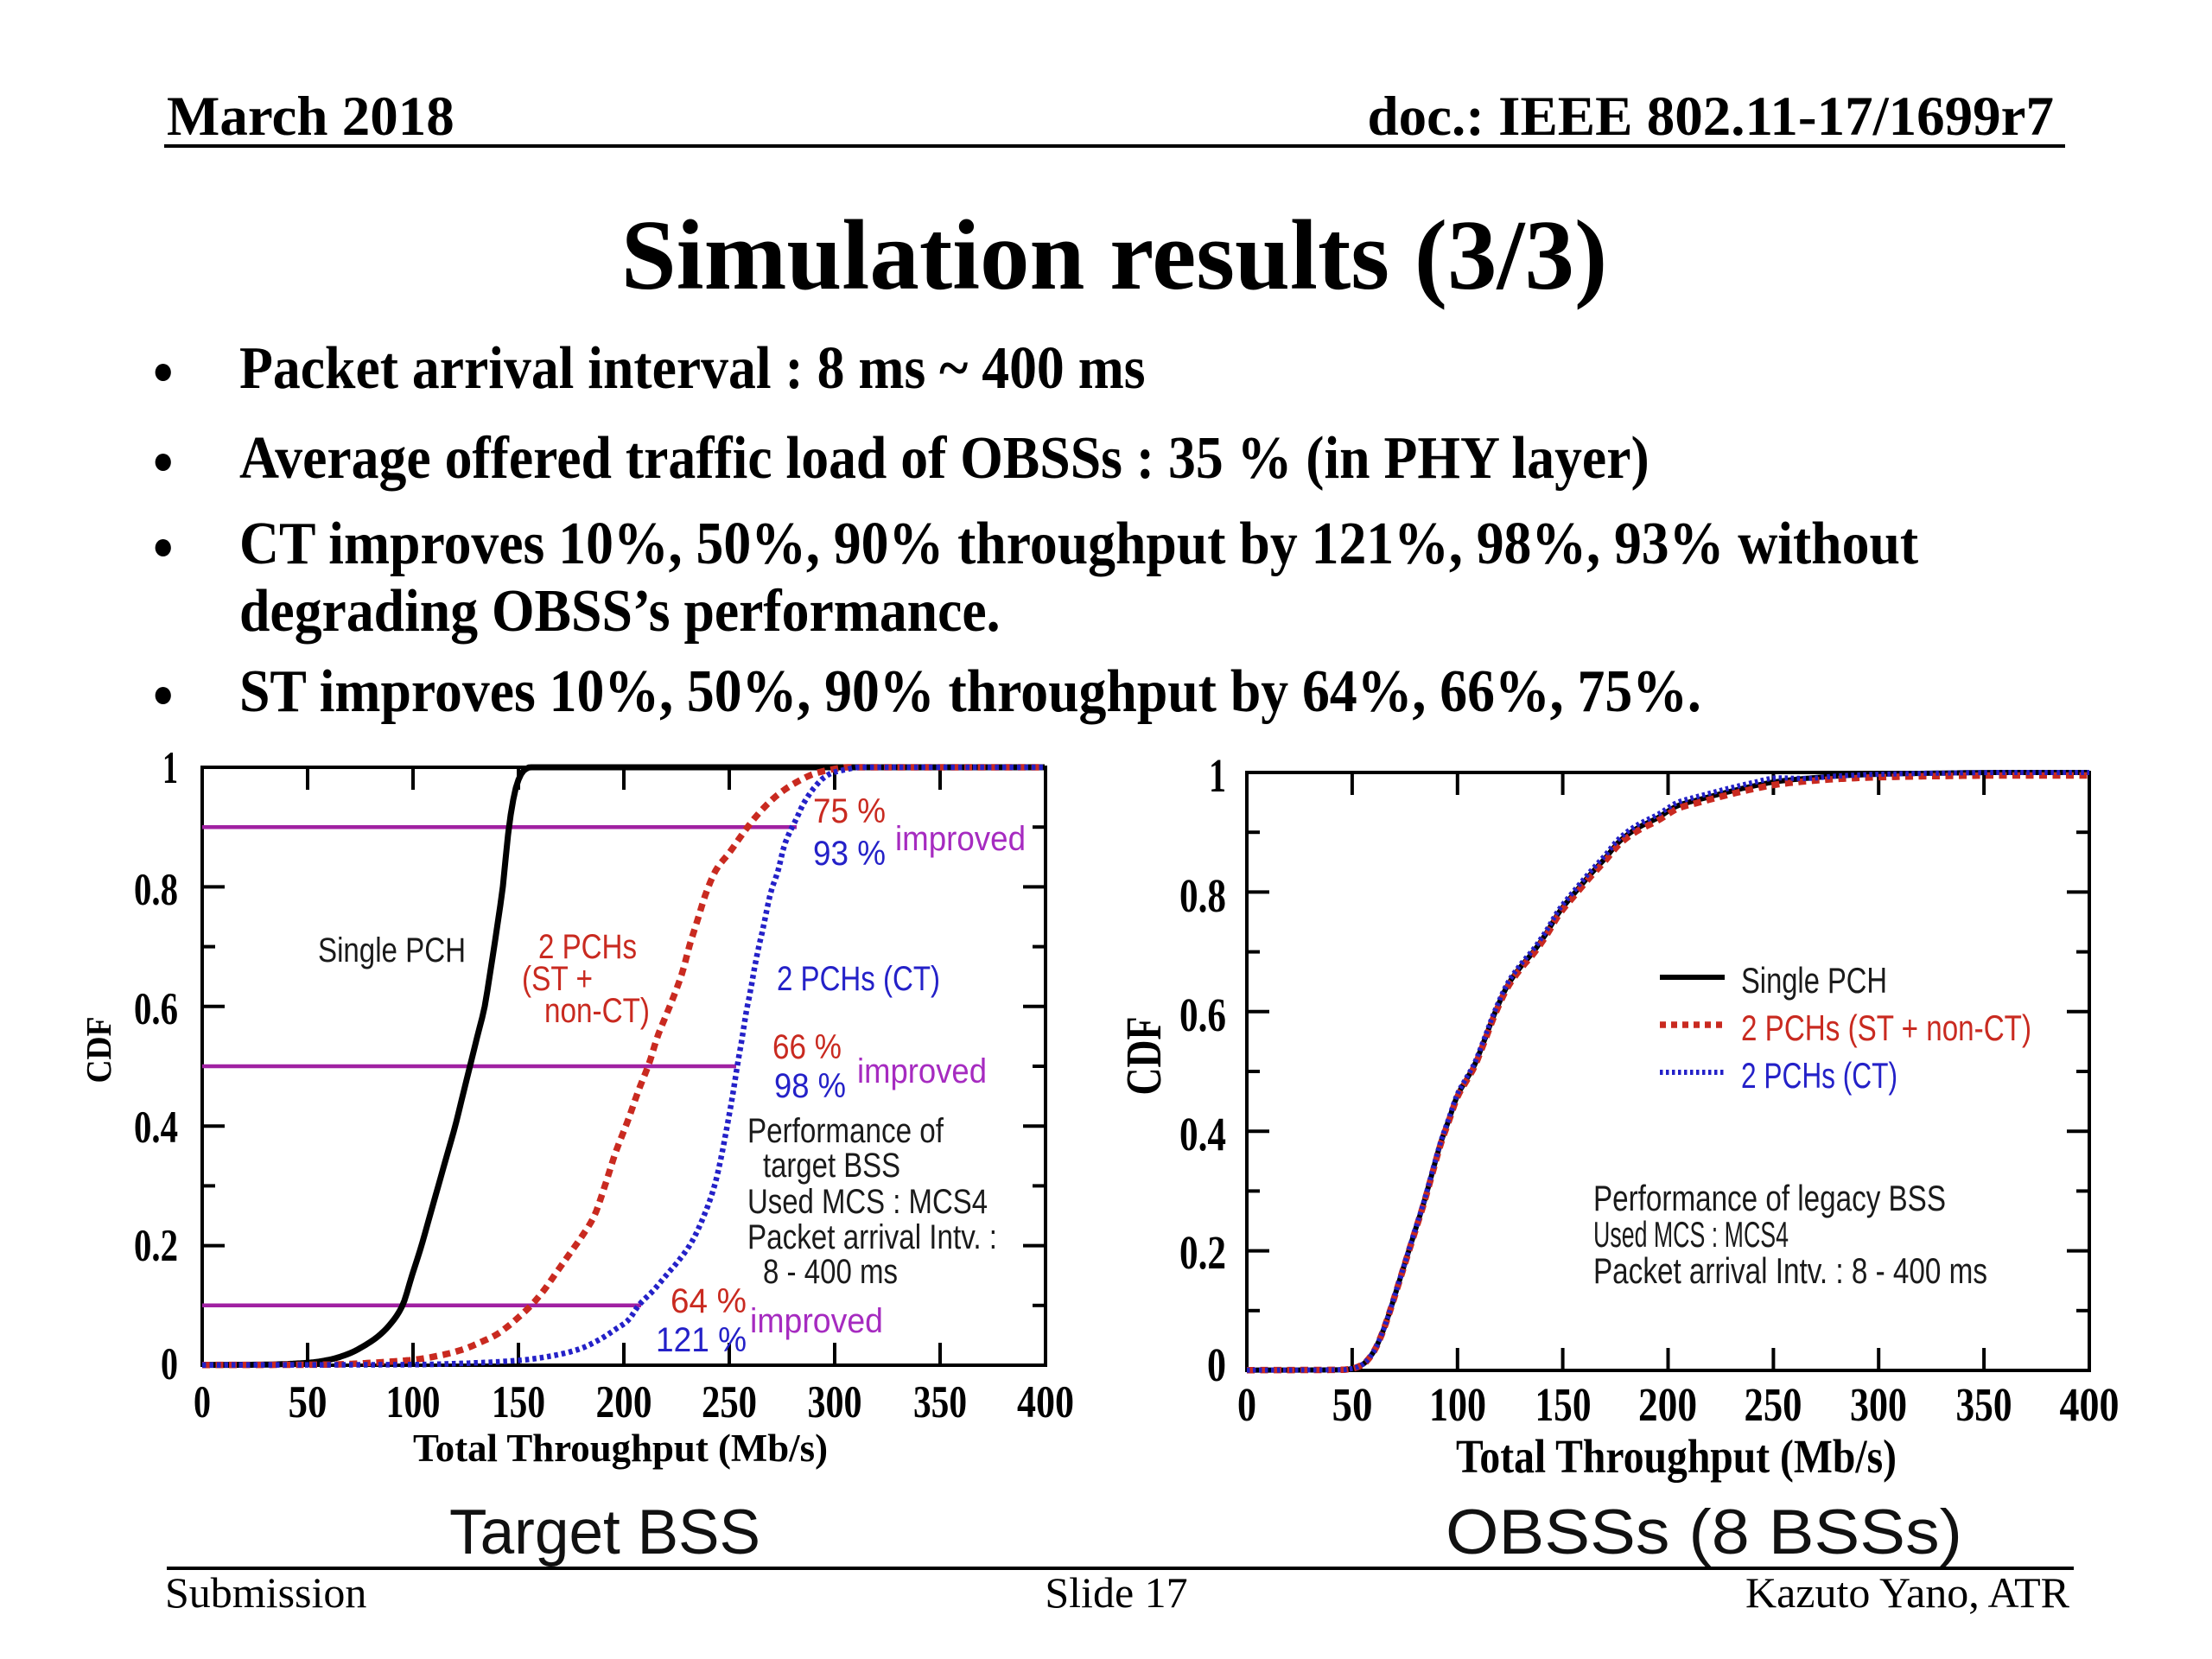 This screenshot has width=2212, height=1659. Describe the element at coordinates (1769, 1198) in the screenshot. I see `svg-text: Performance of legacy BSS` at that location.